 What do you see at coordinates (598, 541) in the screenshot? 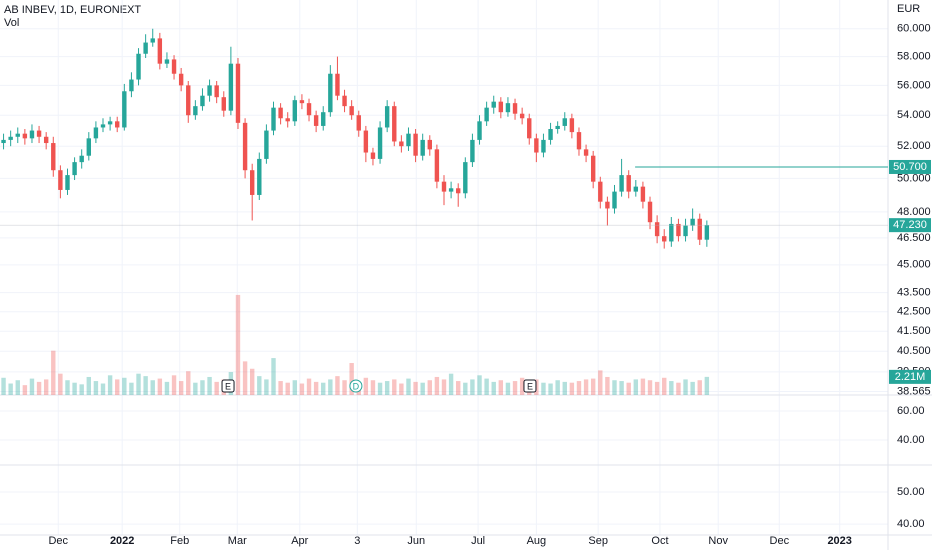
I see `x-tick-label: Sep` at bounding box center [598, 541].